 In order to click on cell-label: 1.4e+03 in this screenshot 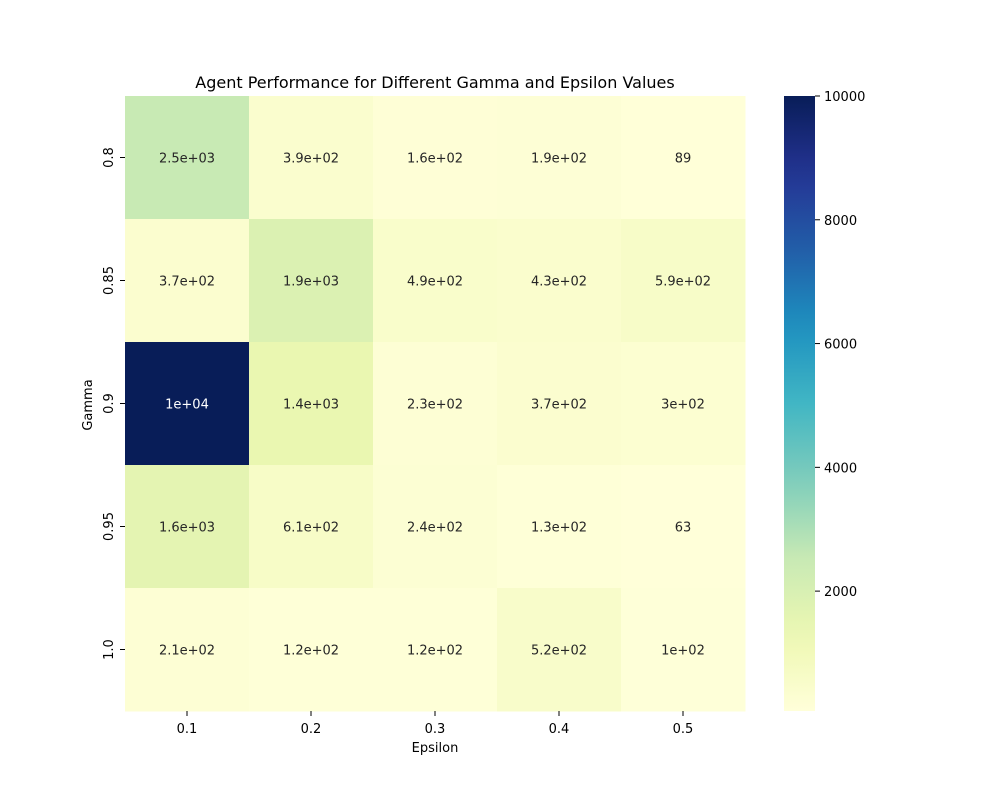, I will do `click(311, 405)`.